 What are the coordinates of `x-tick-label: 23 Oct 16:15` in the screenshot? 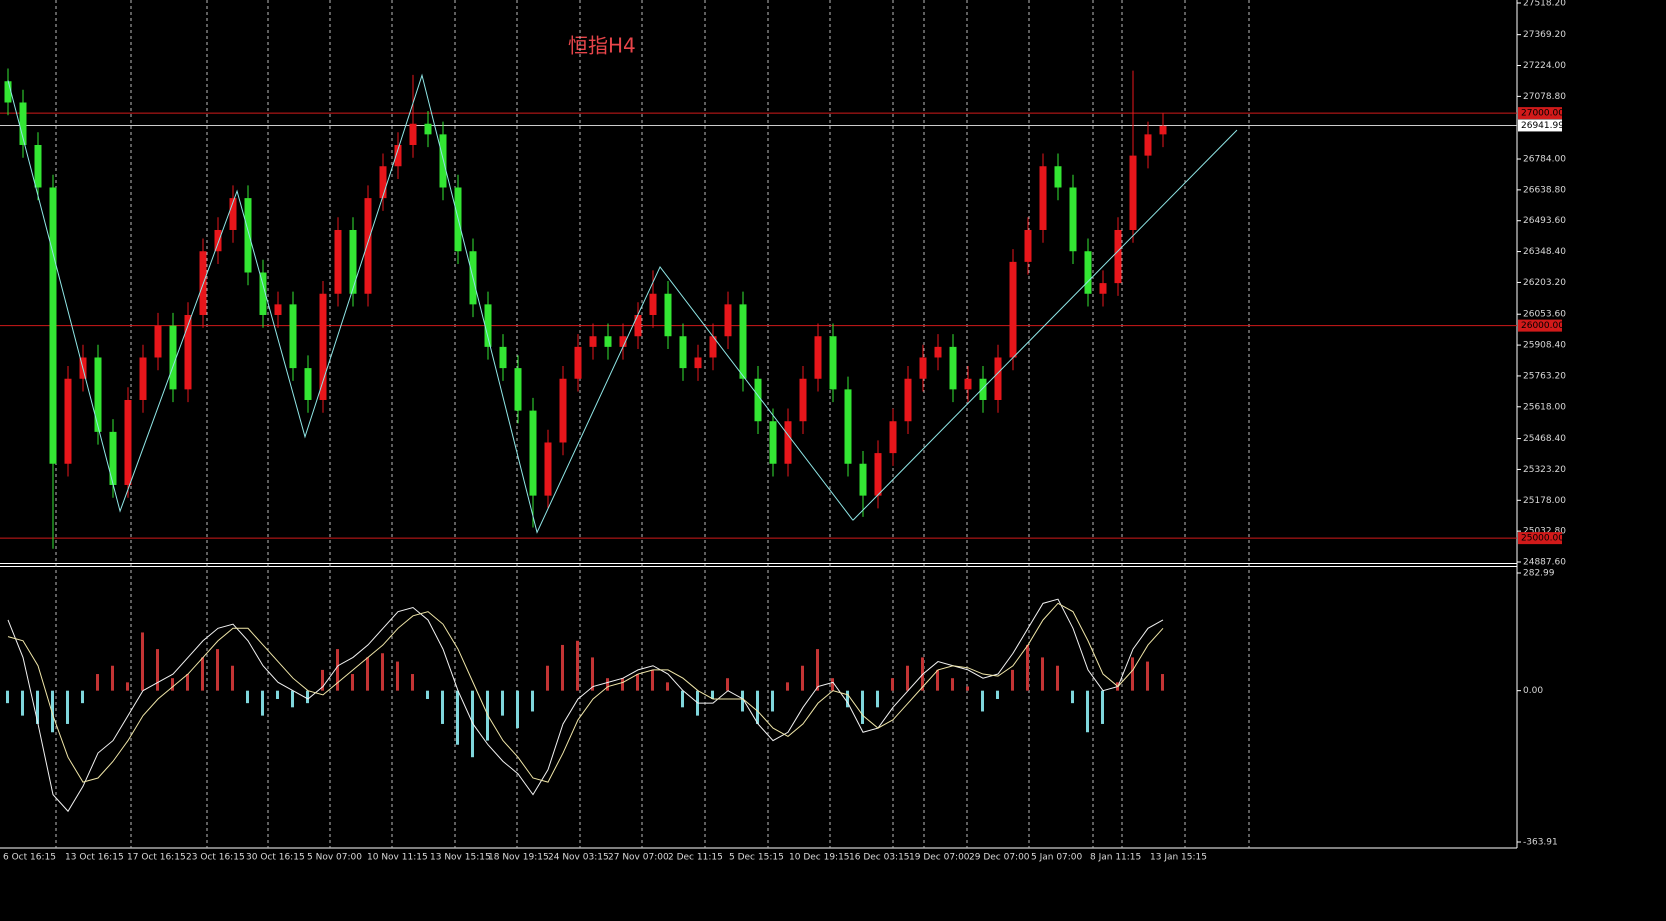 It's located at (215, 858).